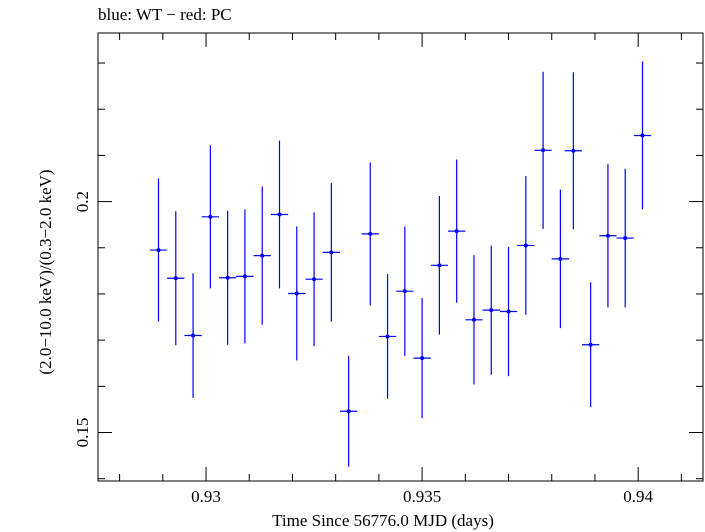 Image resolution: width=705 pixels, height=532 pixels. Describe the element at coordinates (422, 496) in the screenshot. I see `x-tick-label: 0.935` at that location.